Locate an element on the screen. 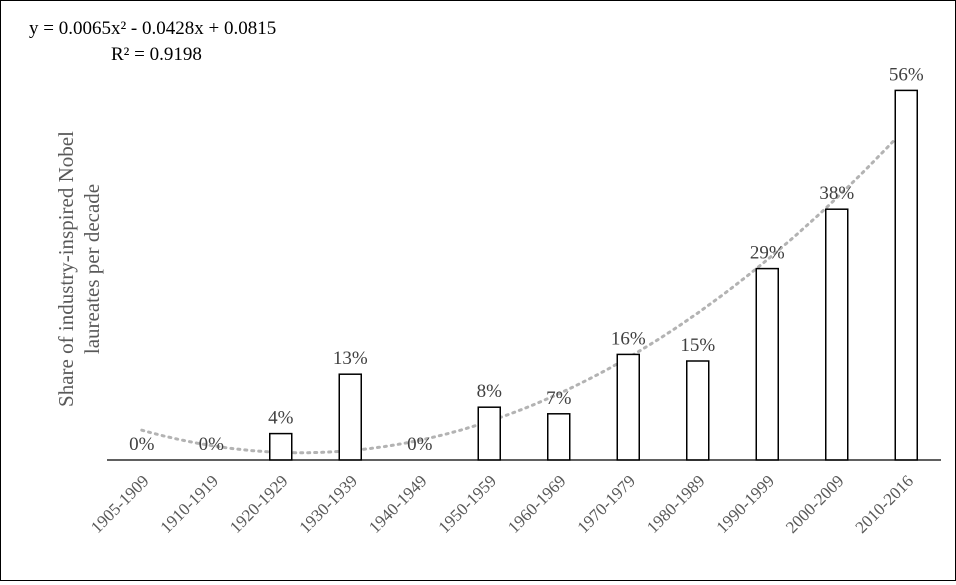  data-label-2010-2016: 56% is located at coordinates (906, 74).